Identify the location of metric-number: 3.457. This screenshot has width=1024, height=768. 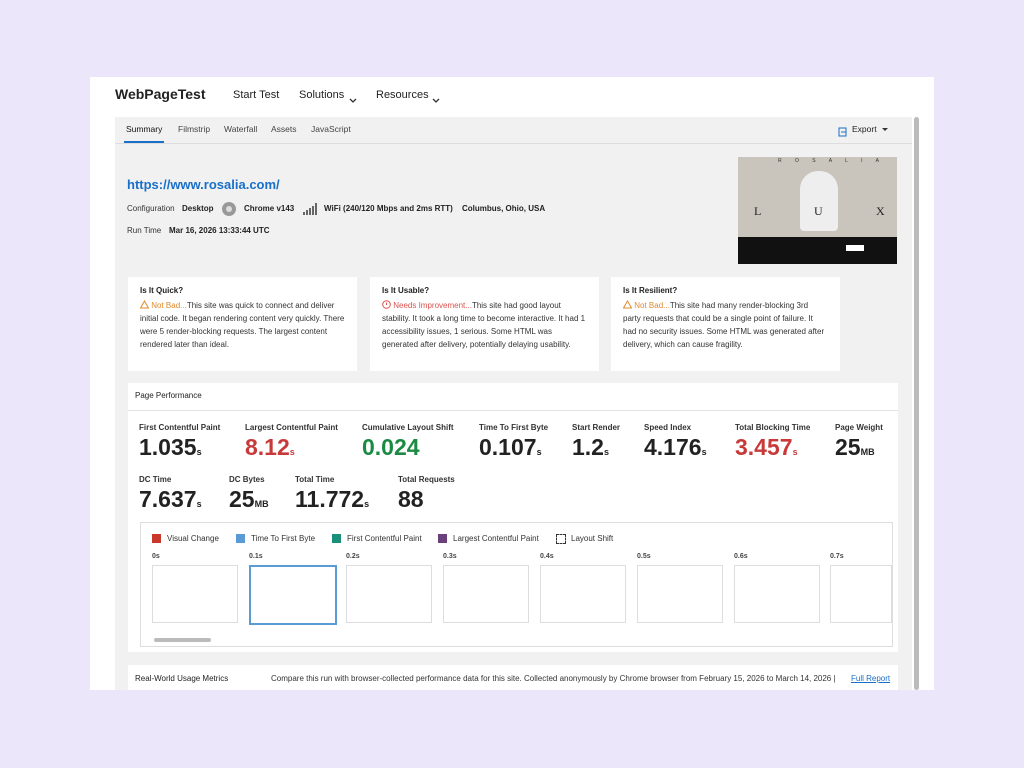
(764, 447).